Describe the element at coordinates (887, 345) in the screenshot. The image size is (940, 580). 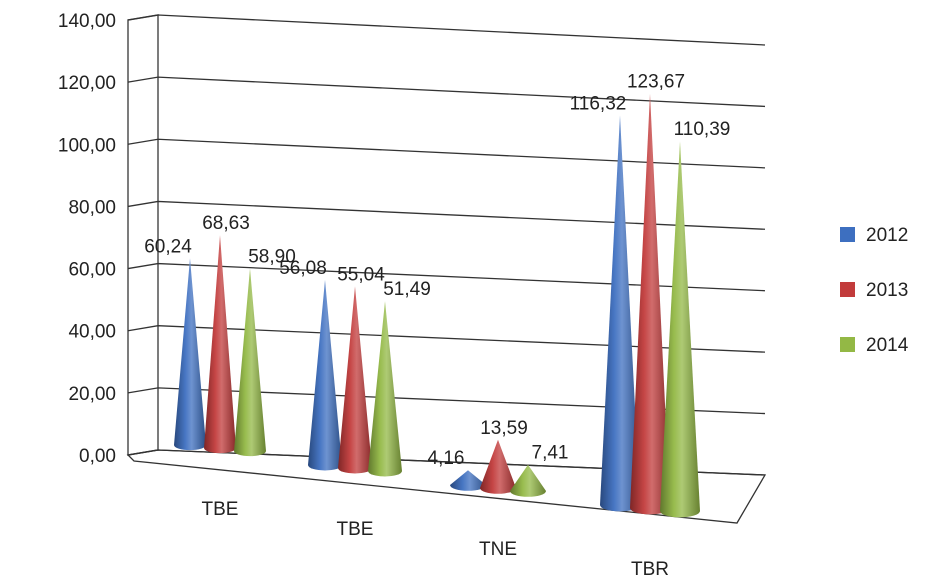
I see `legend-label: 2014` at that location.